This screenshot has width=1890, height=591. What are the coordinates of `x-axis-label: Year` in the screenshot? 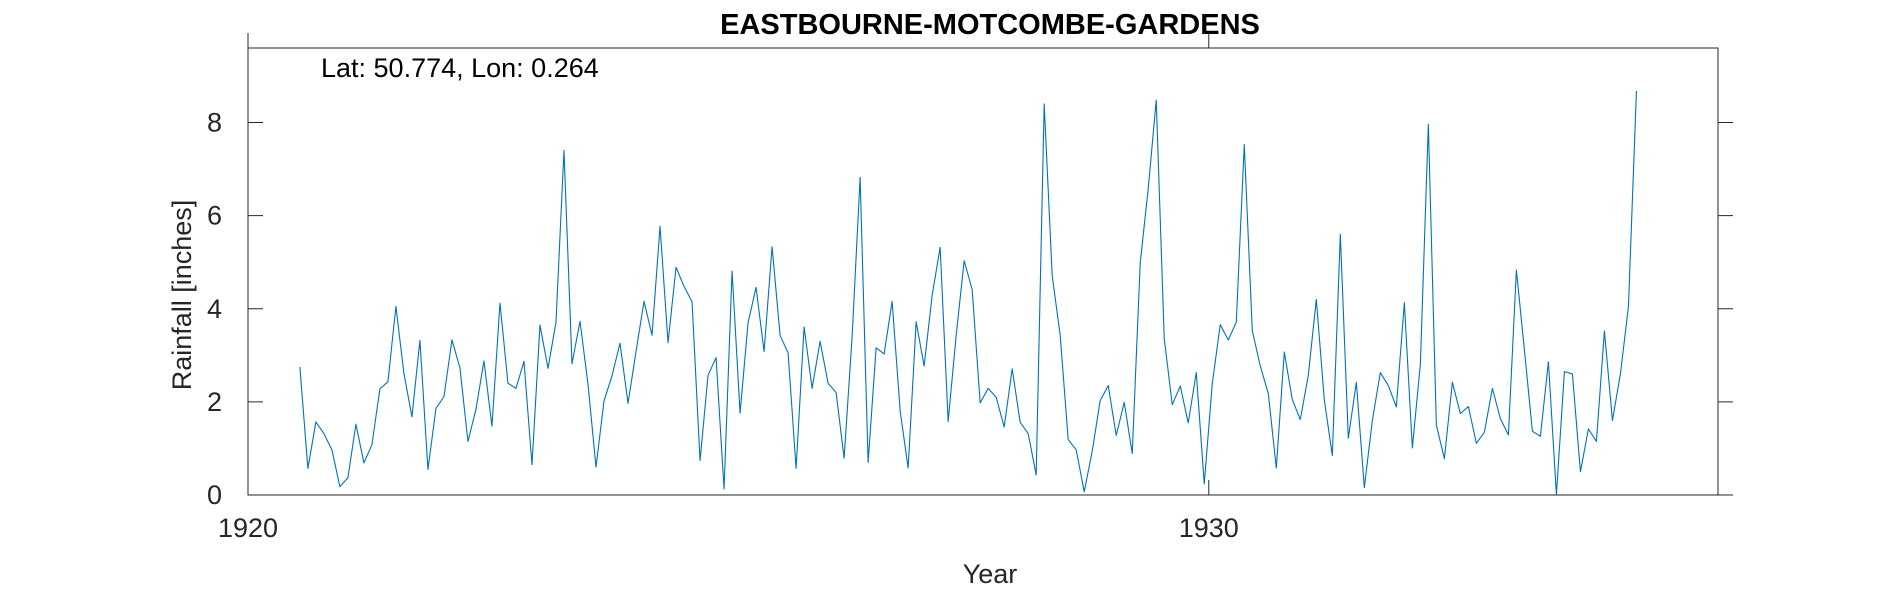 It's located at (990, 574).